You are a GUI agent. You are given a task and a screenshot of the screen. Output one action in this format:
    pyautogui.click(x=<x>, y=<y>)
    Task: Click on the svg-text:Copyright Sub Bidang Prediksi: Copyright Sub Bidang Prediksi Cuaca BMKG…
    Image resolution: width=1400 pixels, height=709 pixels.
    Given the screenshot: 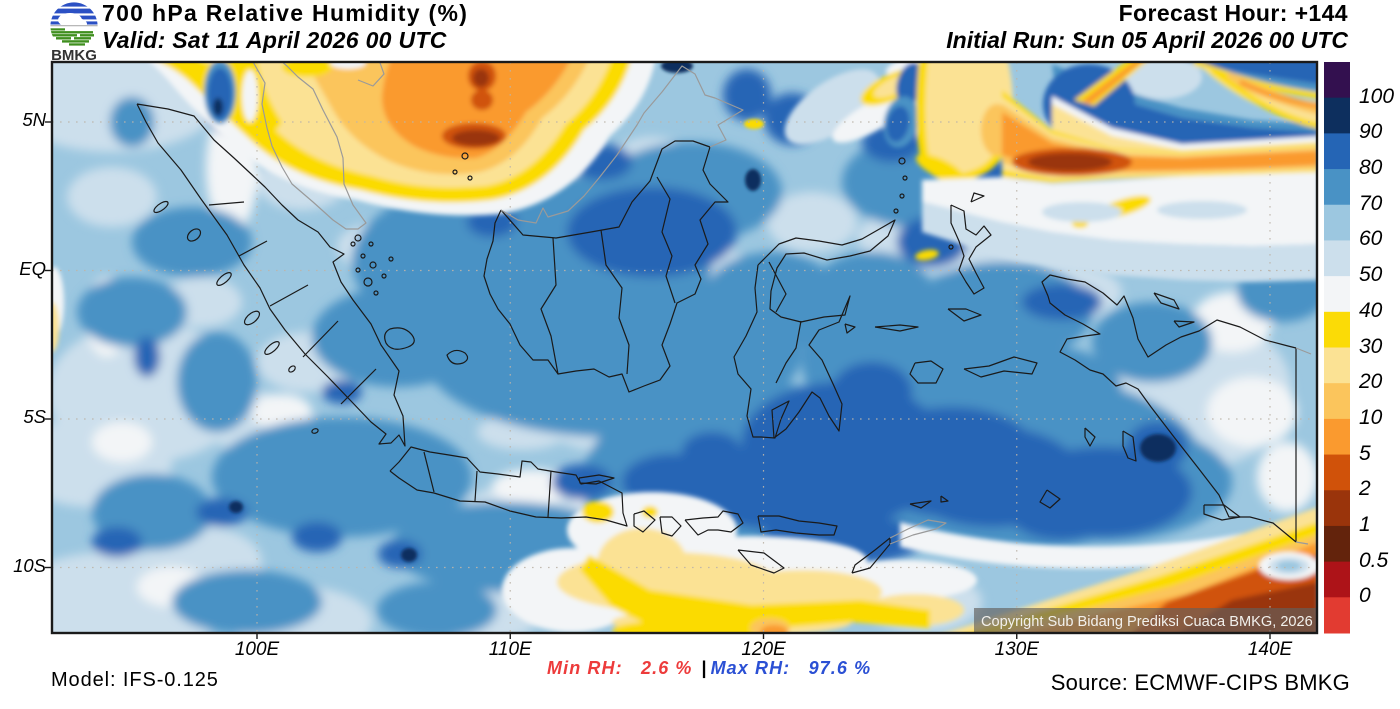 What is the action you would take?
    pyautogui.click(x=1147, y=622)
    